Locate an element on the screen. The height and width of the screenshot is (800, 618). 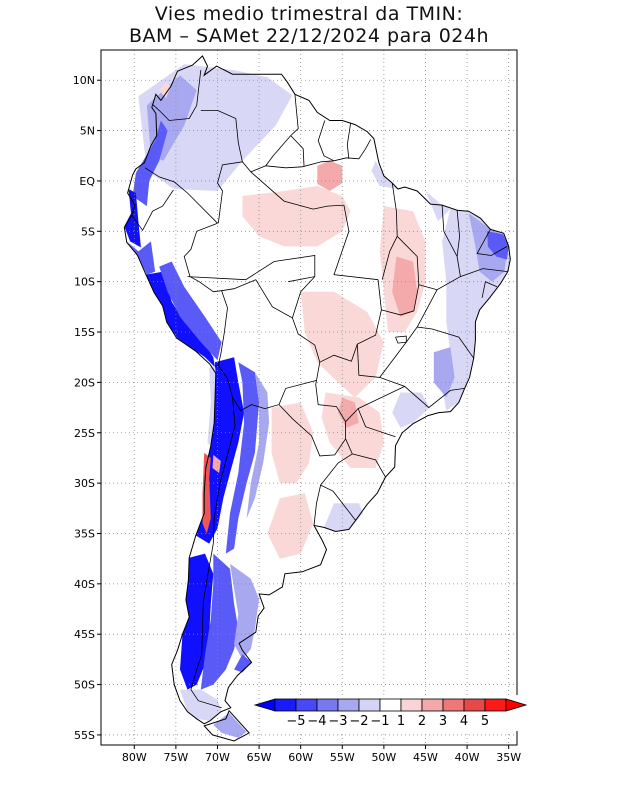
colorbar-label: 4 is located at coordinates (464, 721).